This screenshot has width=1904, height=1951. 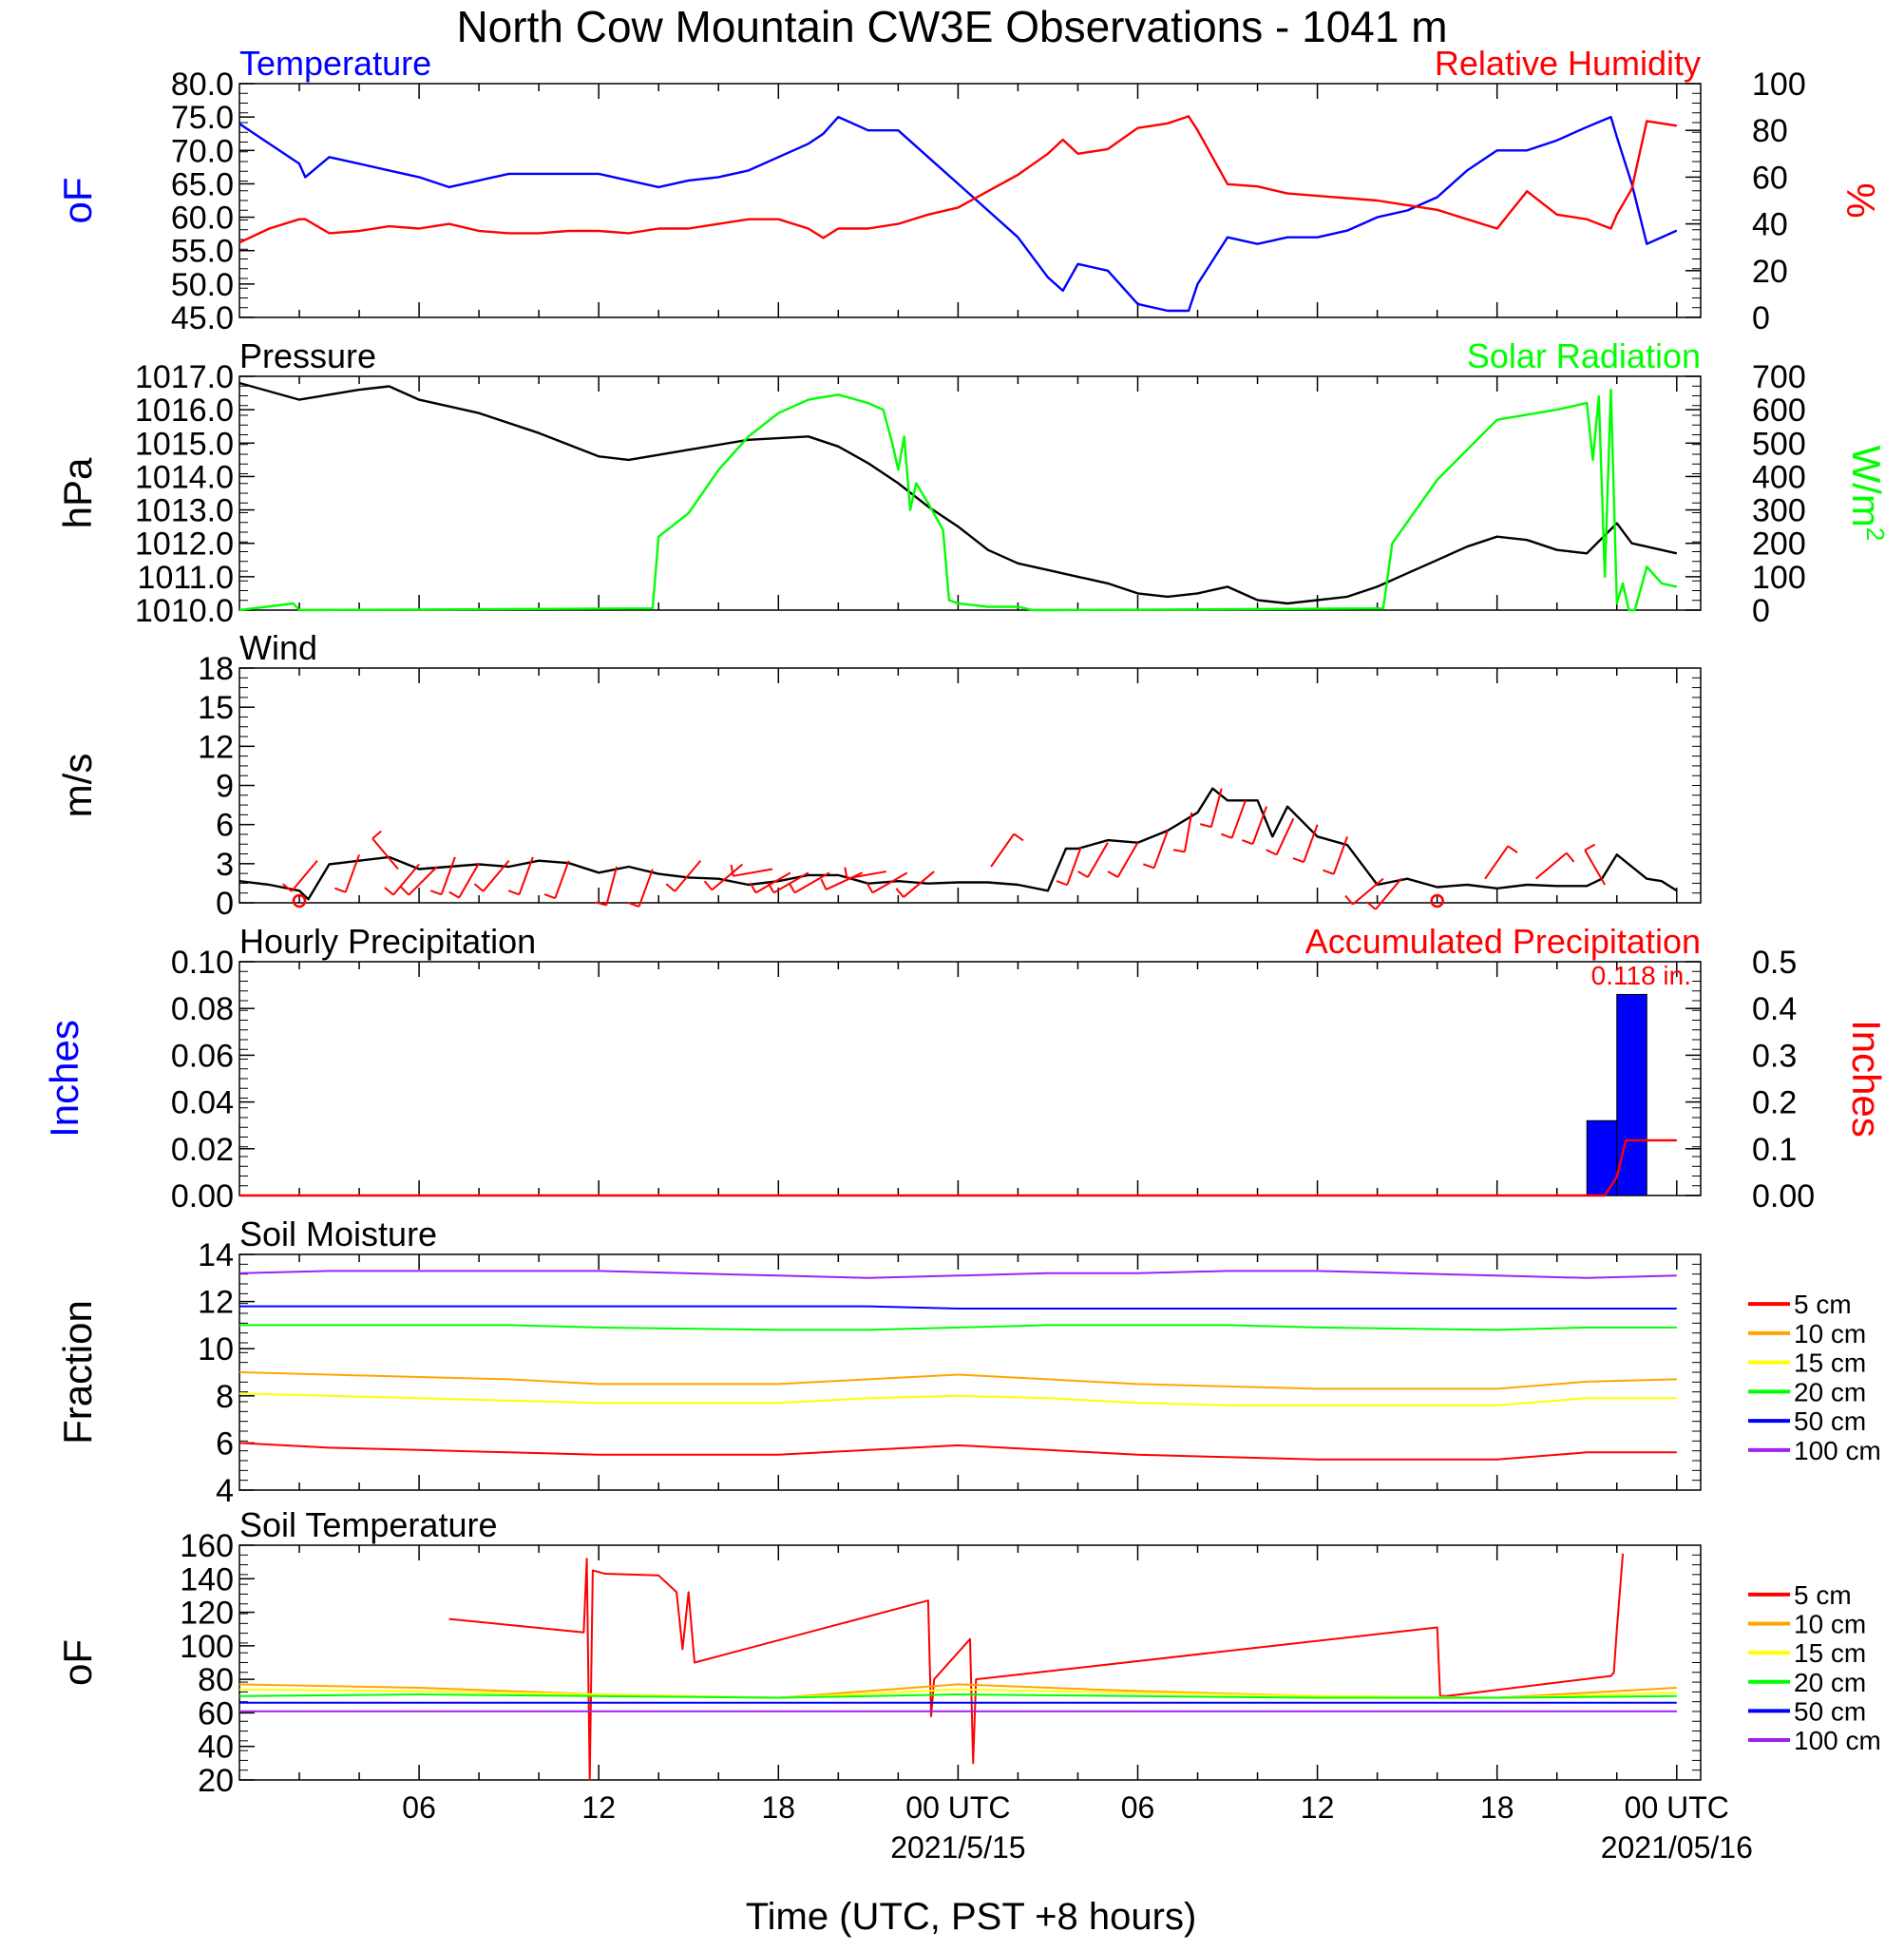 I want to click on x-axis-label: Time (UTC, PST +8 hours), so click(x=971, y=1917).